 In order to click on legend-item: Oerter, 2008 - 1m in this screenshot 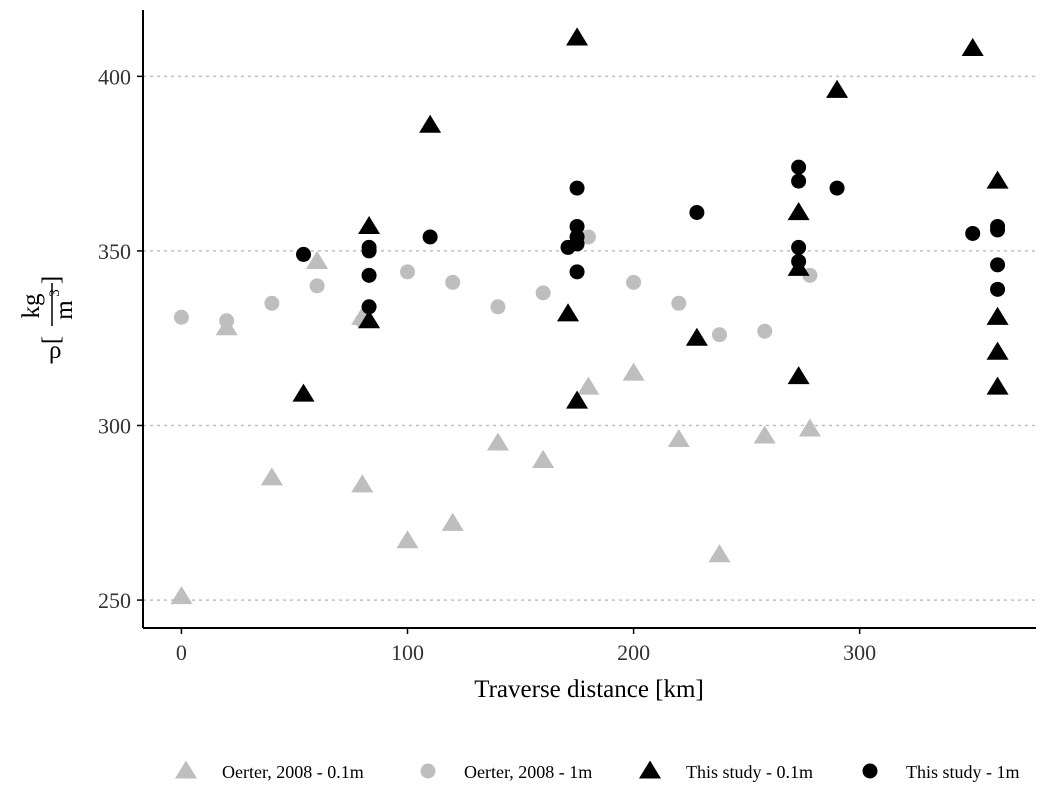, I will do `click(506, 772)`.